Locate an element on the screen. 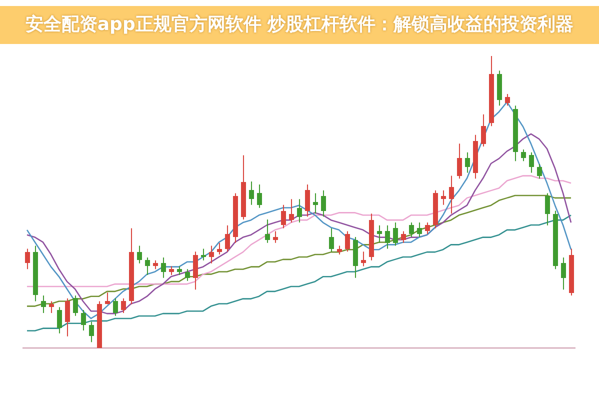 This screenshot has height=399, width=599. chart-title: 安全配资app正规官方网软件 炒股杠杆软件：解锁高收益的投资利器 is located at coordinates (299, 24).